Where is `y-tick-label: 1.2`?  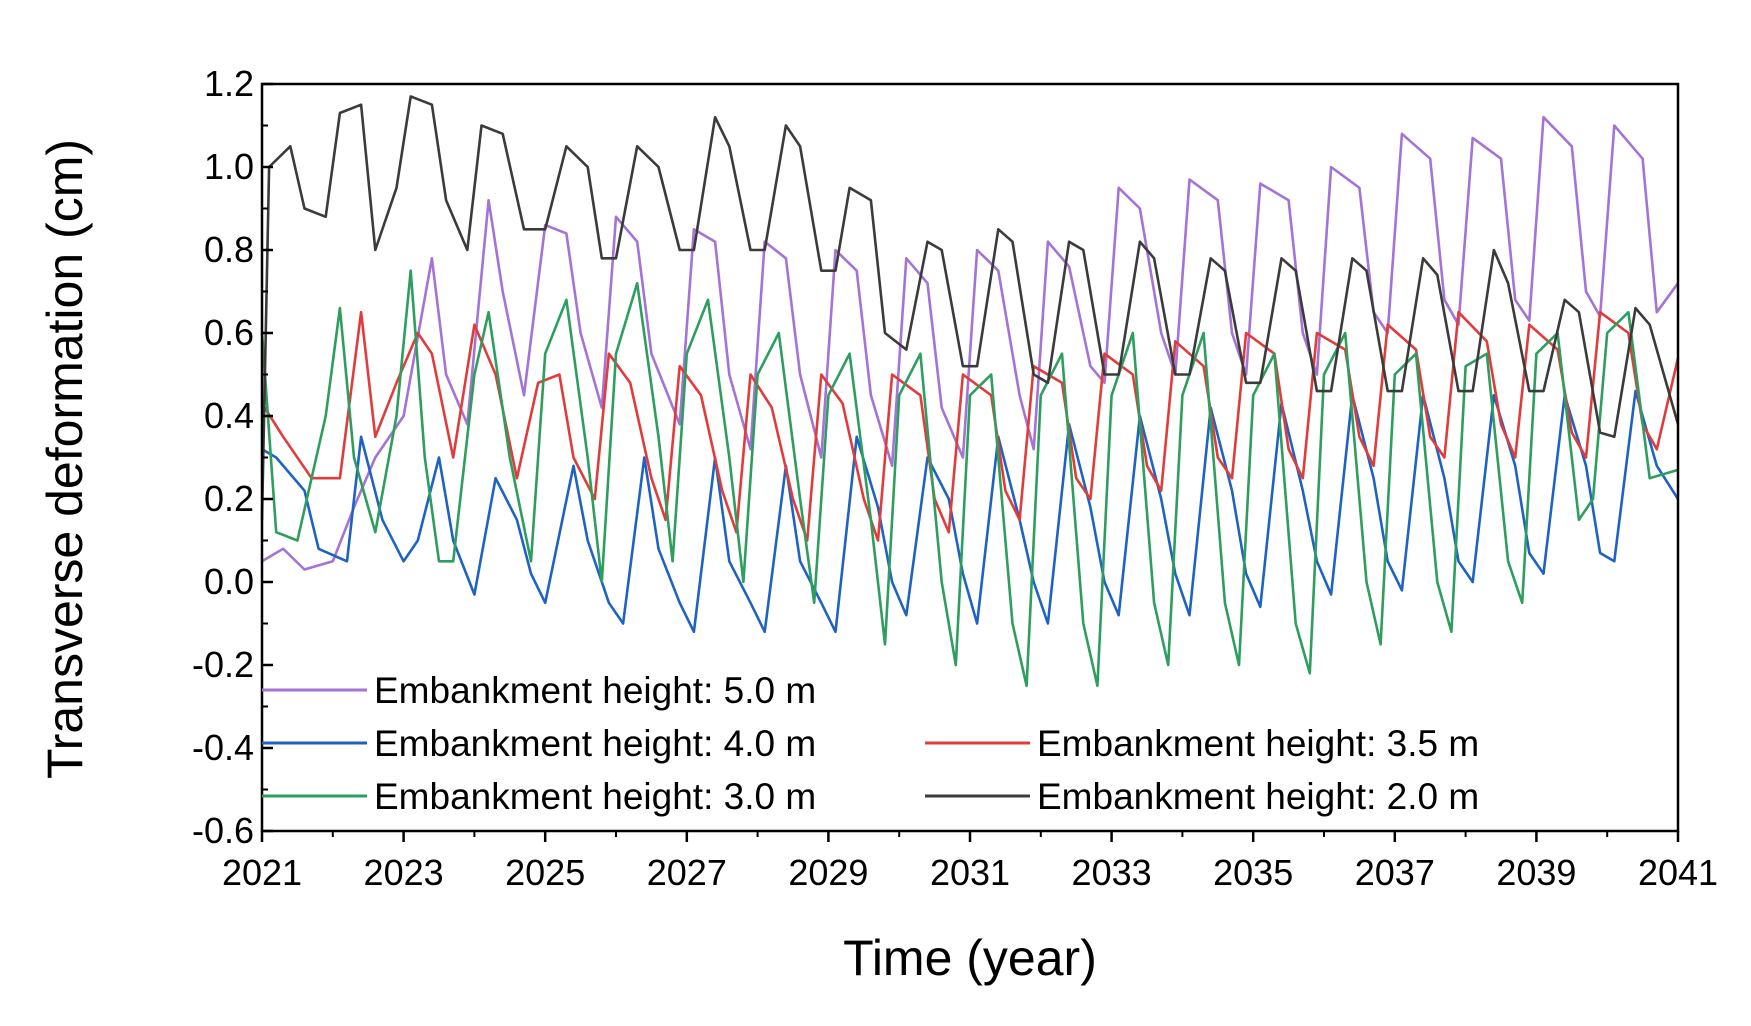
y-tick-label: 1.2 is located at coordinates (229, 83).